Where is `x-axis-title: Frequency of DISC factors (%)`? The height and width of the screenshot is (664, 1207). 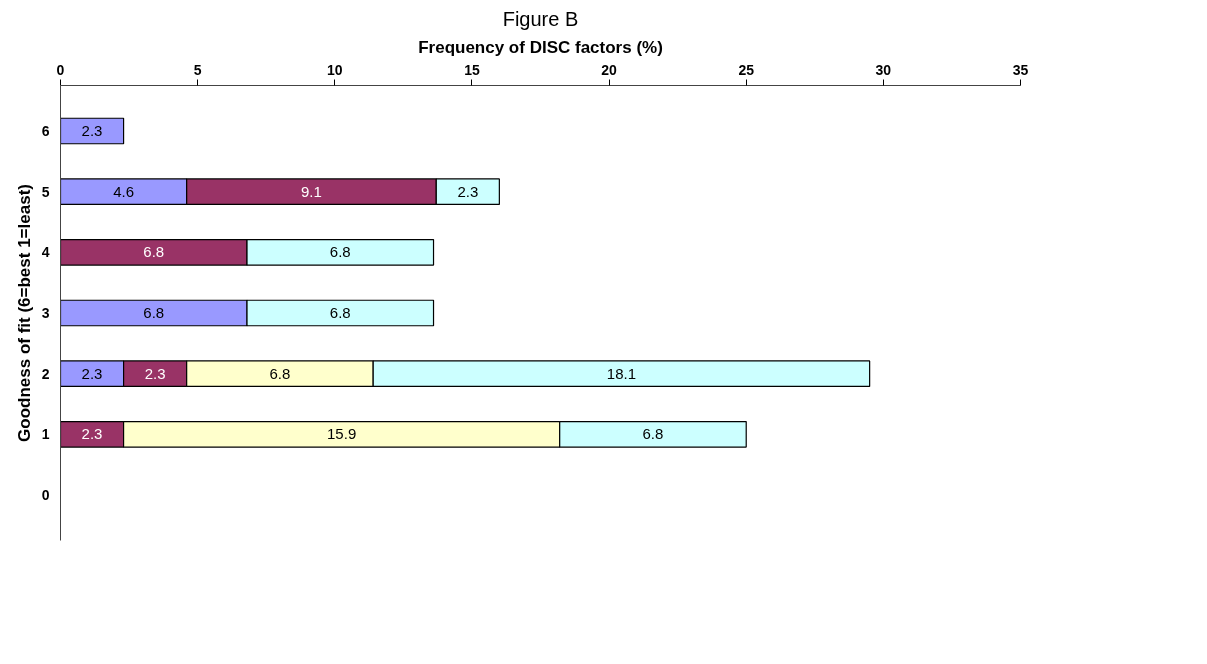
x-axis-title: Frequency of DISC factors (%) is located at coordinates (540, 47).